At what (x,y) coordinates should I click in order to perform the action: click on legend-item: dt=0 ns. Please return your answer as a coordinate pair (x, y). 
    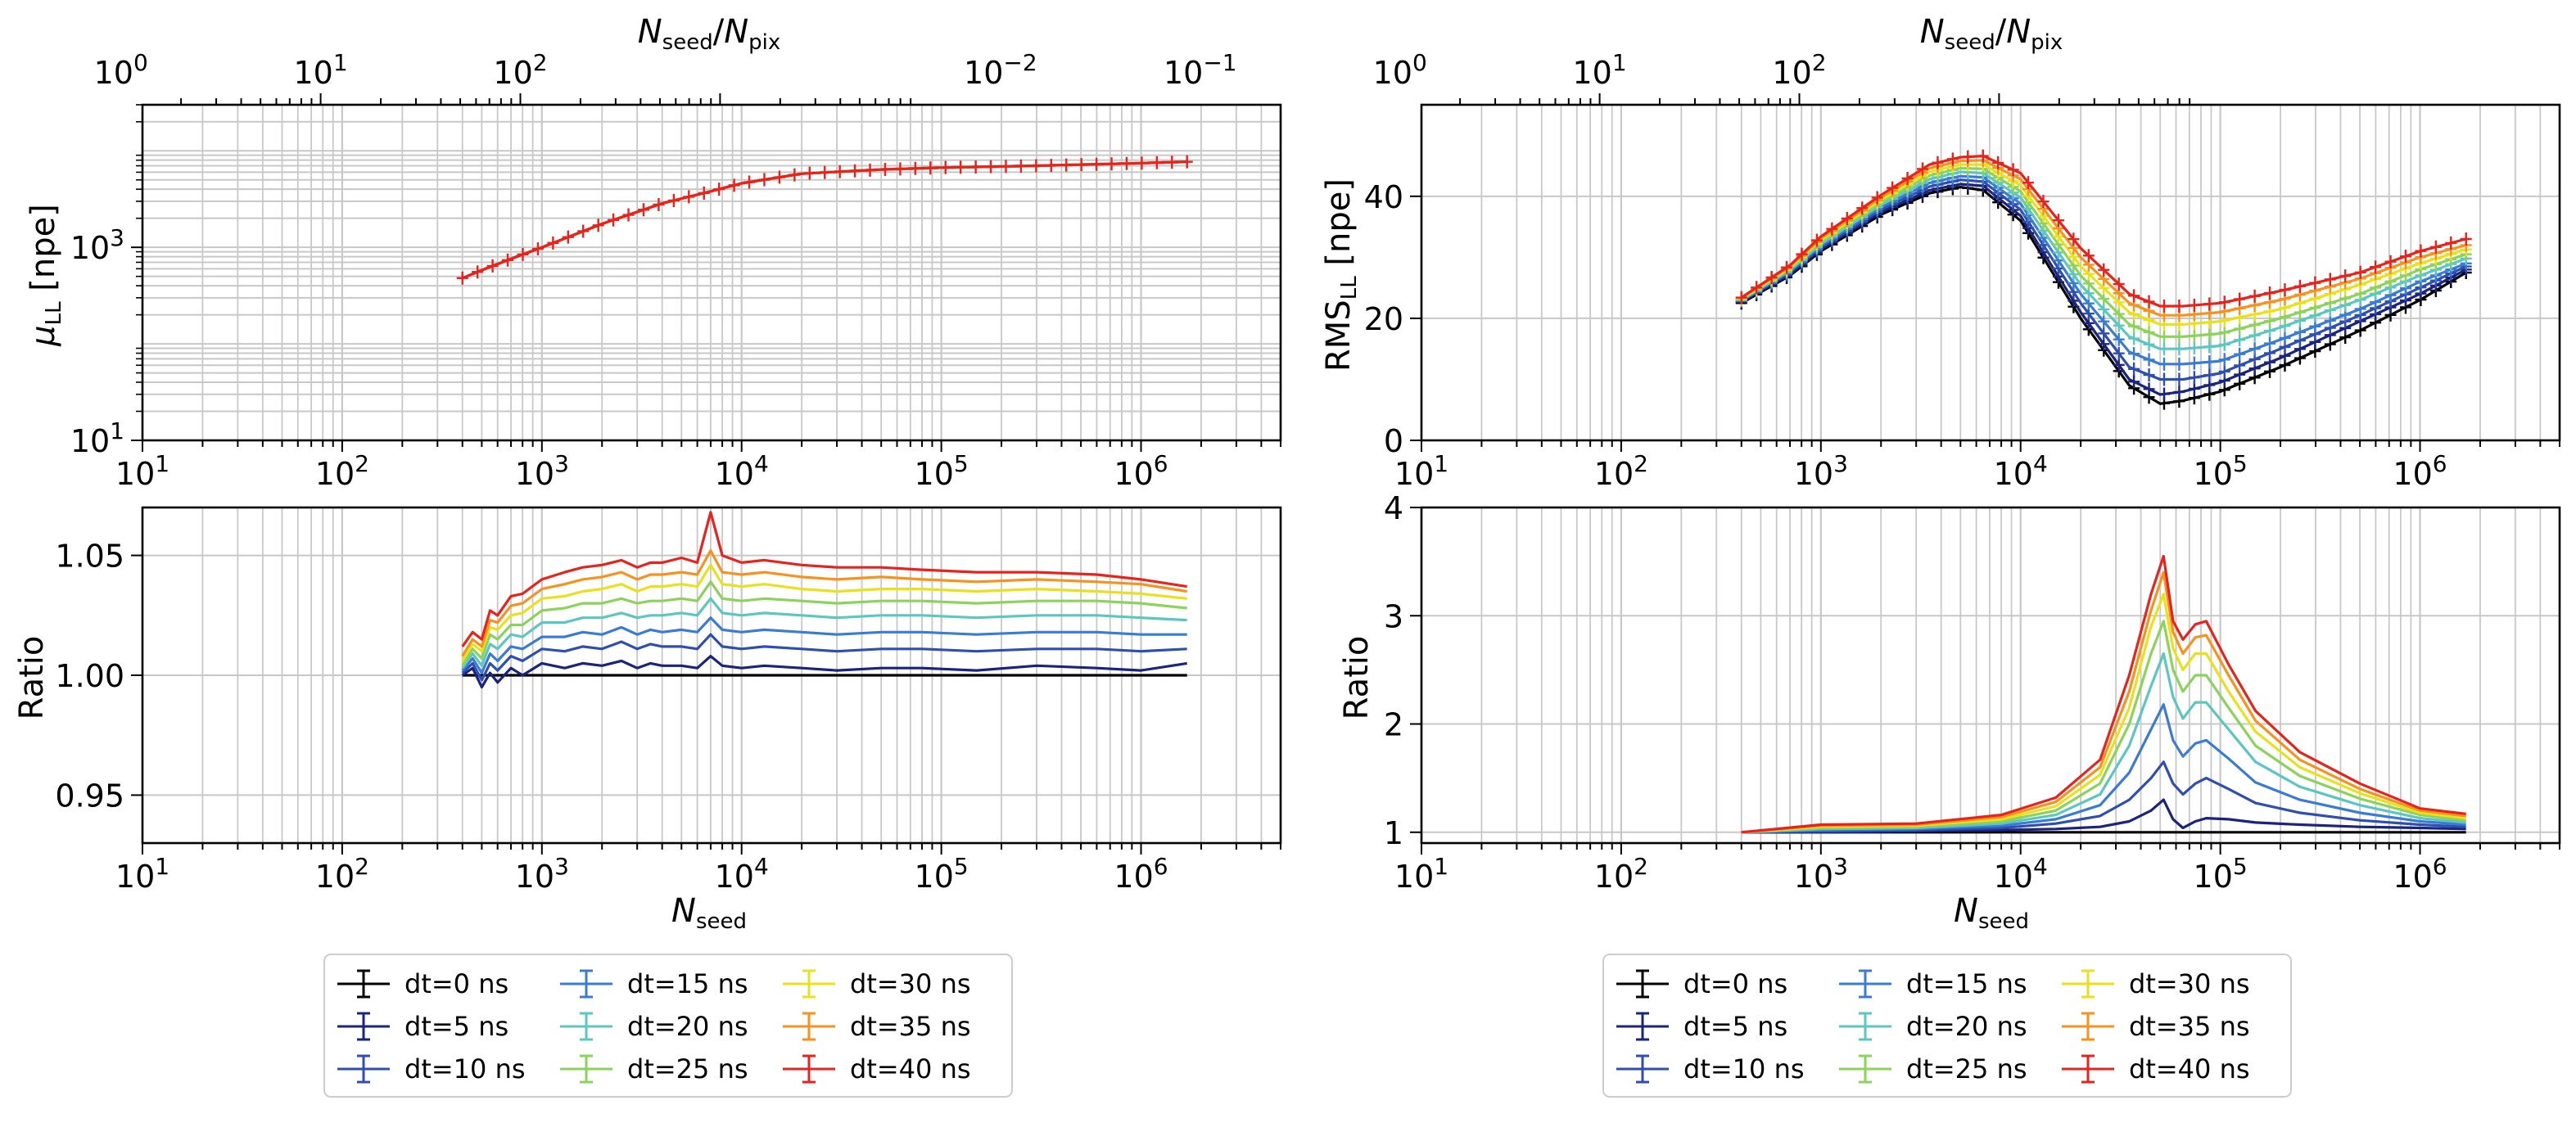
    Looking at the image, I should click on (1701, 983).